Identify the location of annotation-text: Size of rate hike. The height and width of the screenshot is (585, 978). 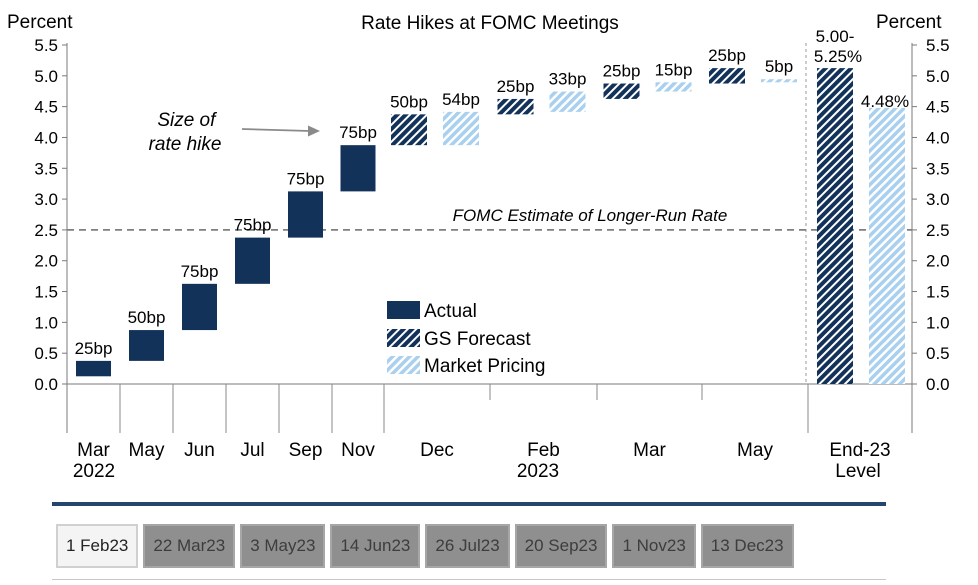
(185, 132).